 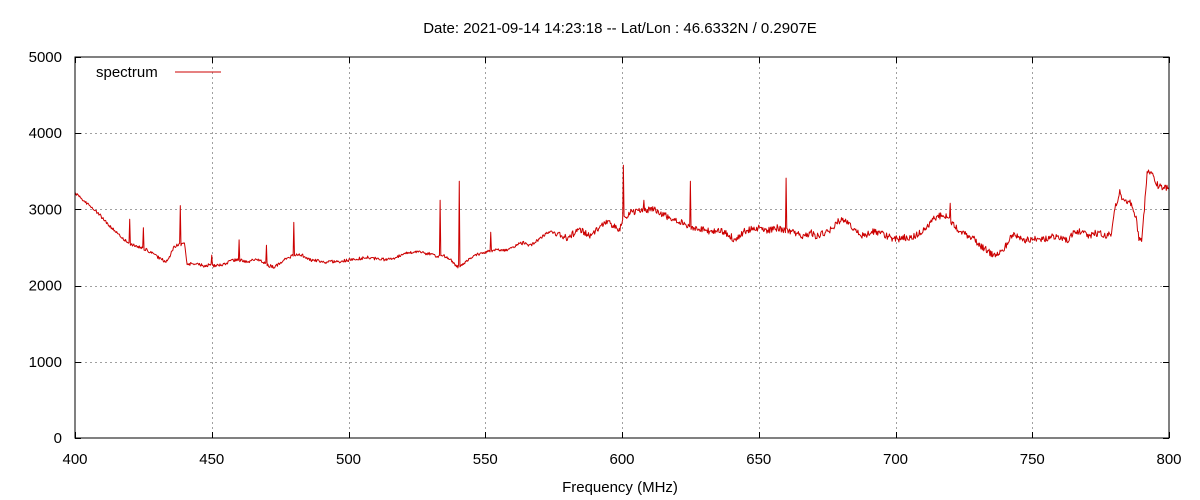 I want to click on x-tick-label: 600, so click(x=621, y=459).